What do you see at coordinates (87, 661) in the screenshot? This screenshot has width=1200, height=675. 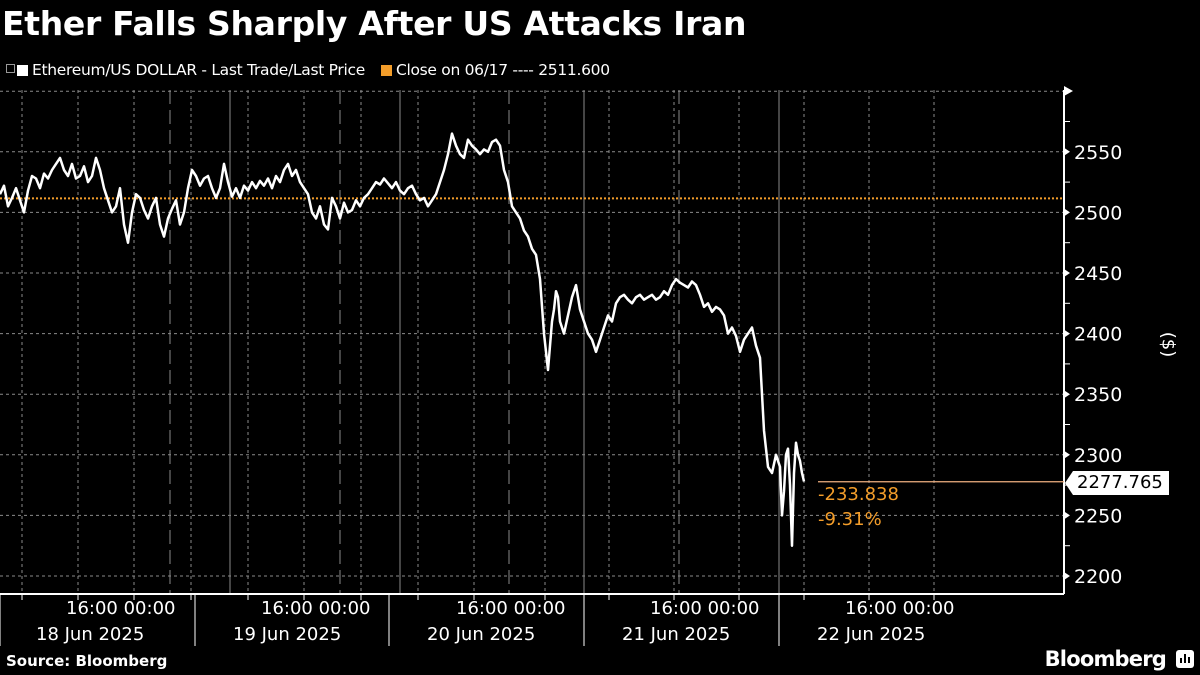 I see `source-note: Source: Bloomberg` at bounding box center [87, 661].